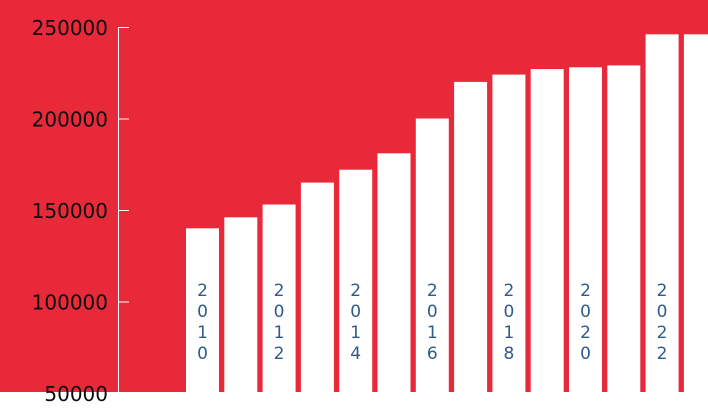  Describe the element at coordinates (70, 120) in the screenshot. I see `y-tick-label: 200000` at that location.